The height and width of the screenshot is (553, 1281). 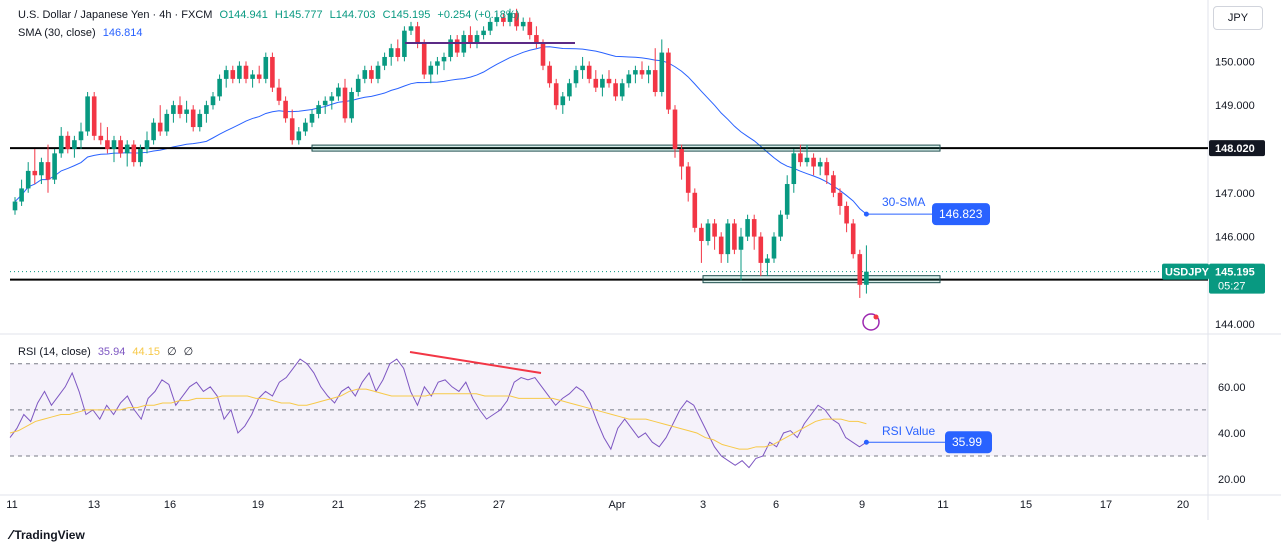 What do you see at coordinates (478, 15) in the screenshot?
I see `change-value: +0.254 (+0.18%)` at bounding box center [478, 15].